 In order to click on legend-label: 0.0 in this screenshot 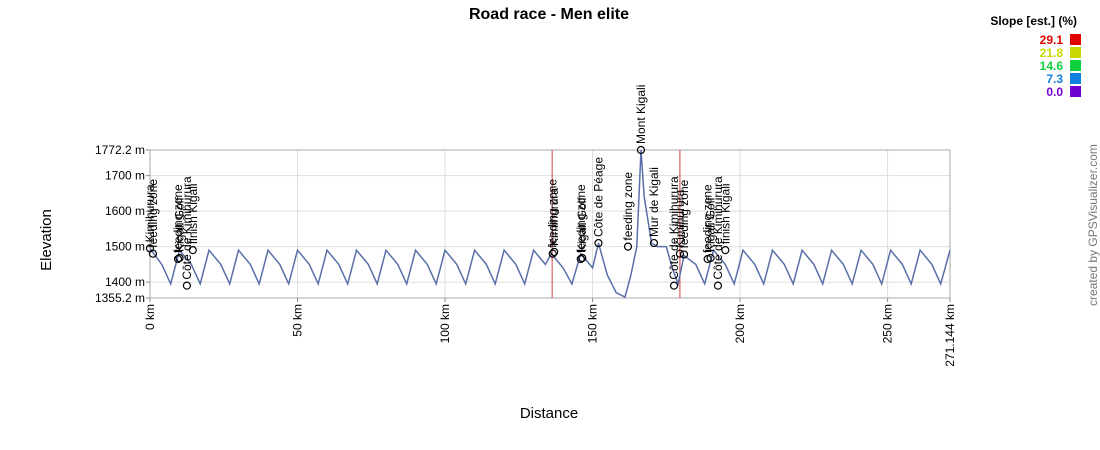, I will do `click(1054, 92)`.